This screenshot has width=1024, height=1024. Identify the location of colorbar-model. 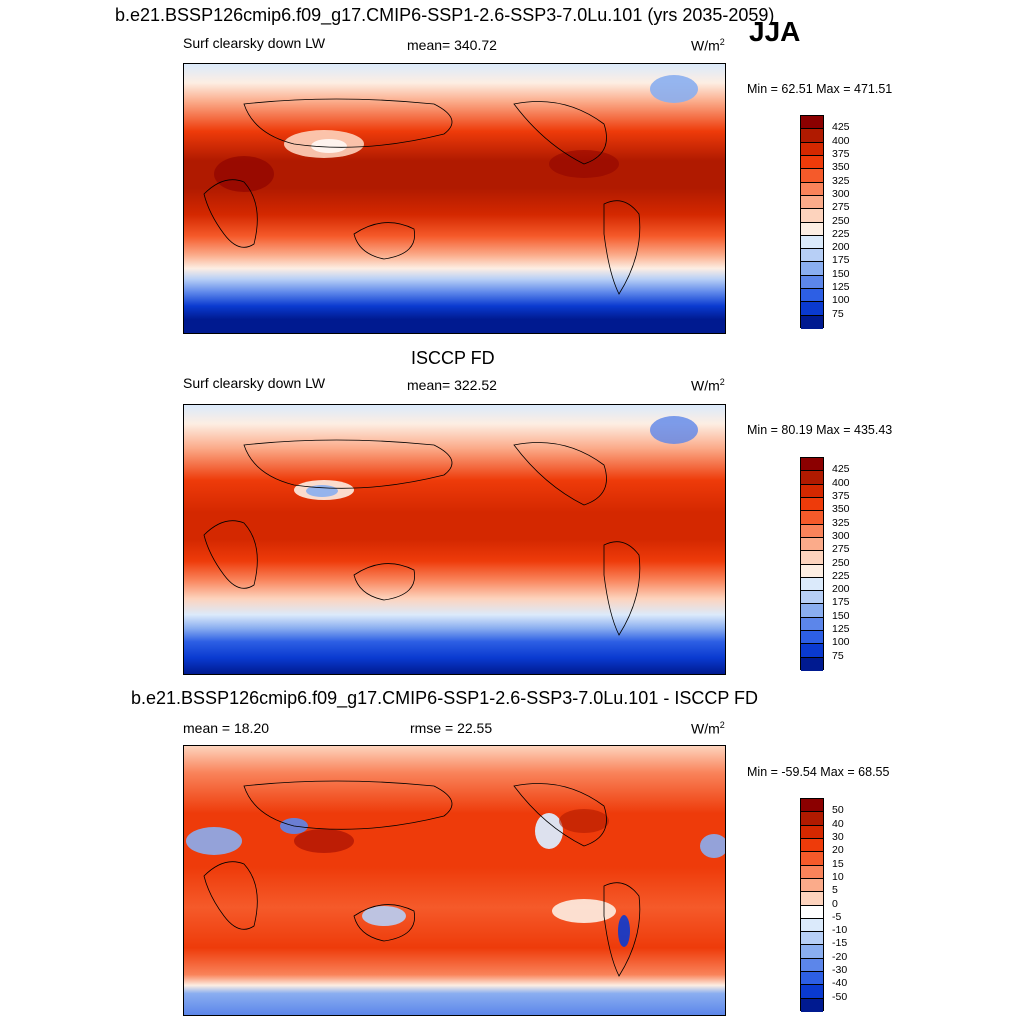
(812, 222).